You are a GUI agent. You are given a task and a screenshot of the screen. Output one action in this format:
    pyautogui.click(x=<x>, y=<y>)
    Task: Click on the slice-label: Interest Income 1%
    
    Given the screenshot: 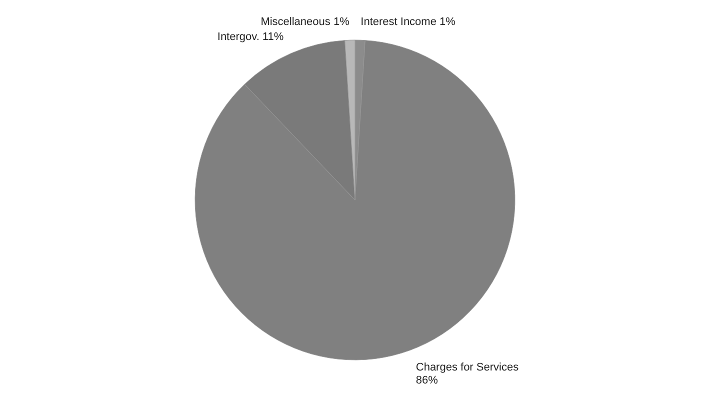 What is the action you would take?
    pyautogui.click(x=408, y=22)
    